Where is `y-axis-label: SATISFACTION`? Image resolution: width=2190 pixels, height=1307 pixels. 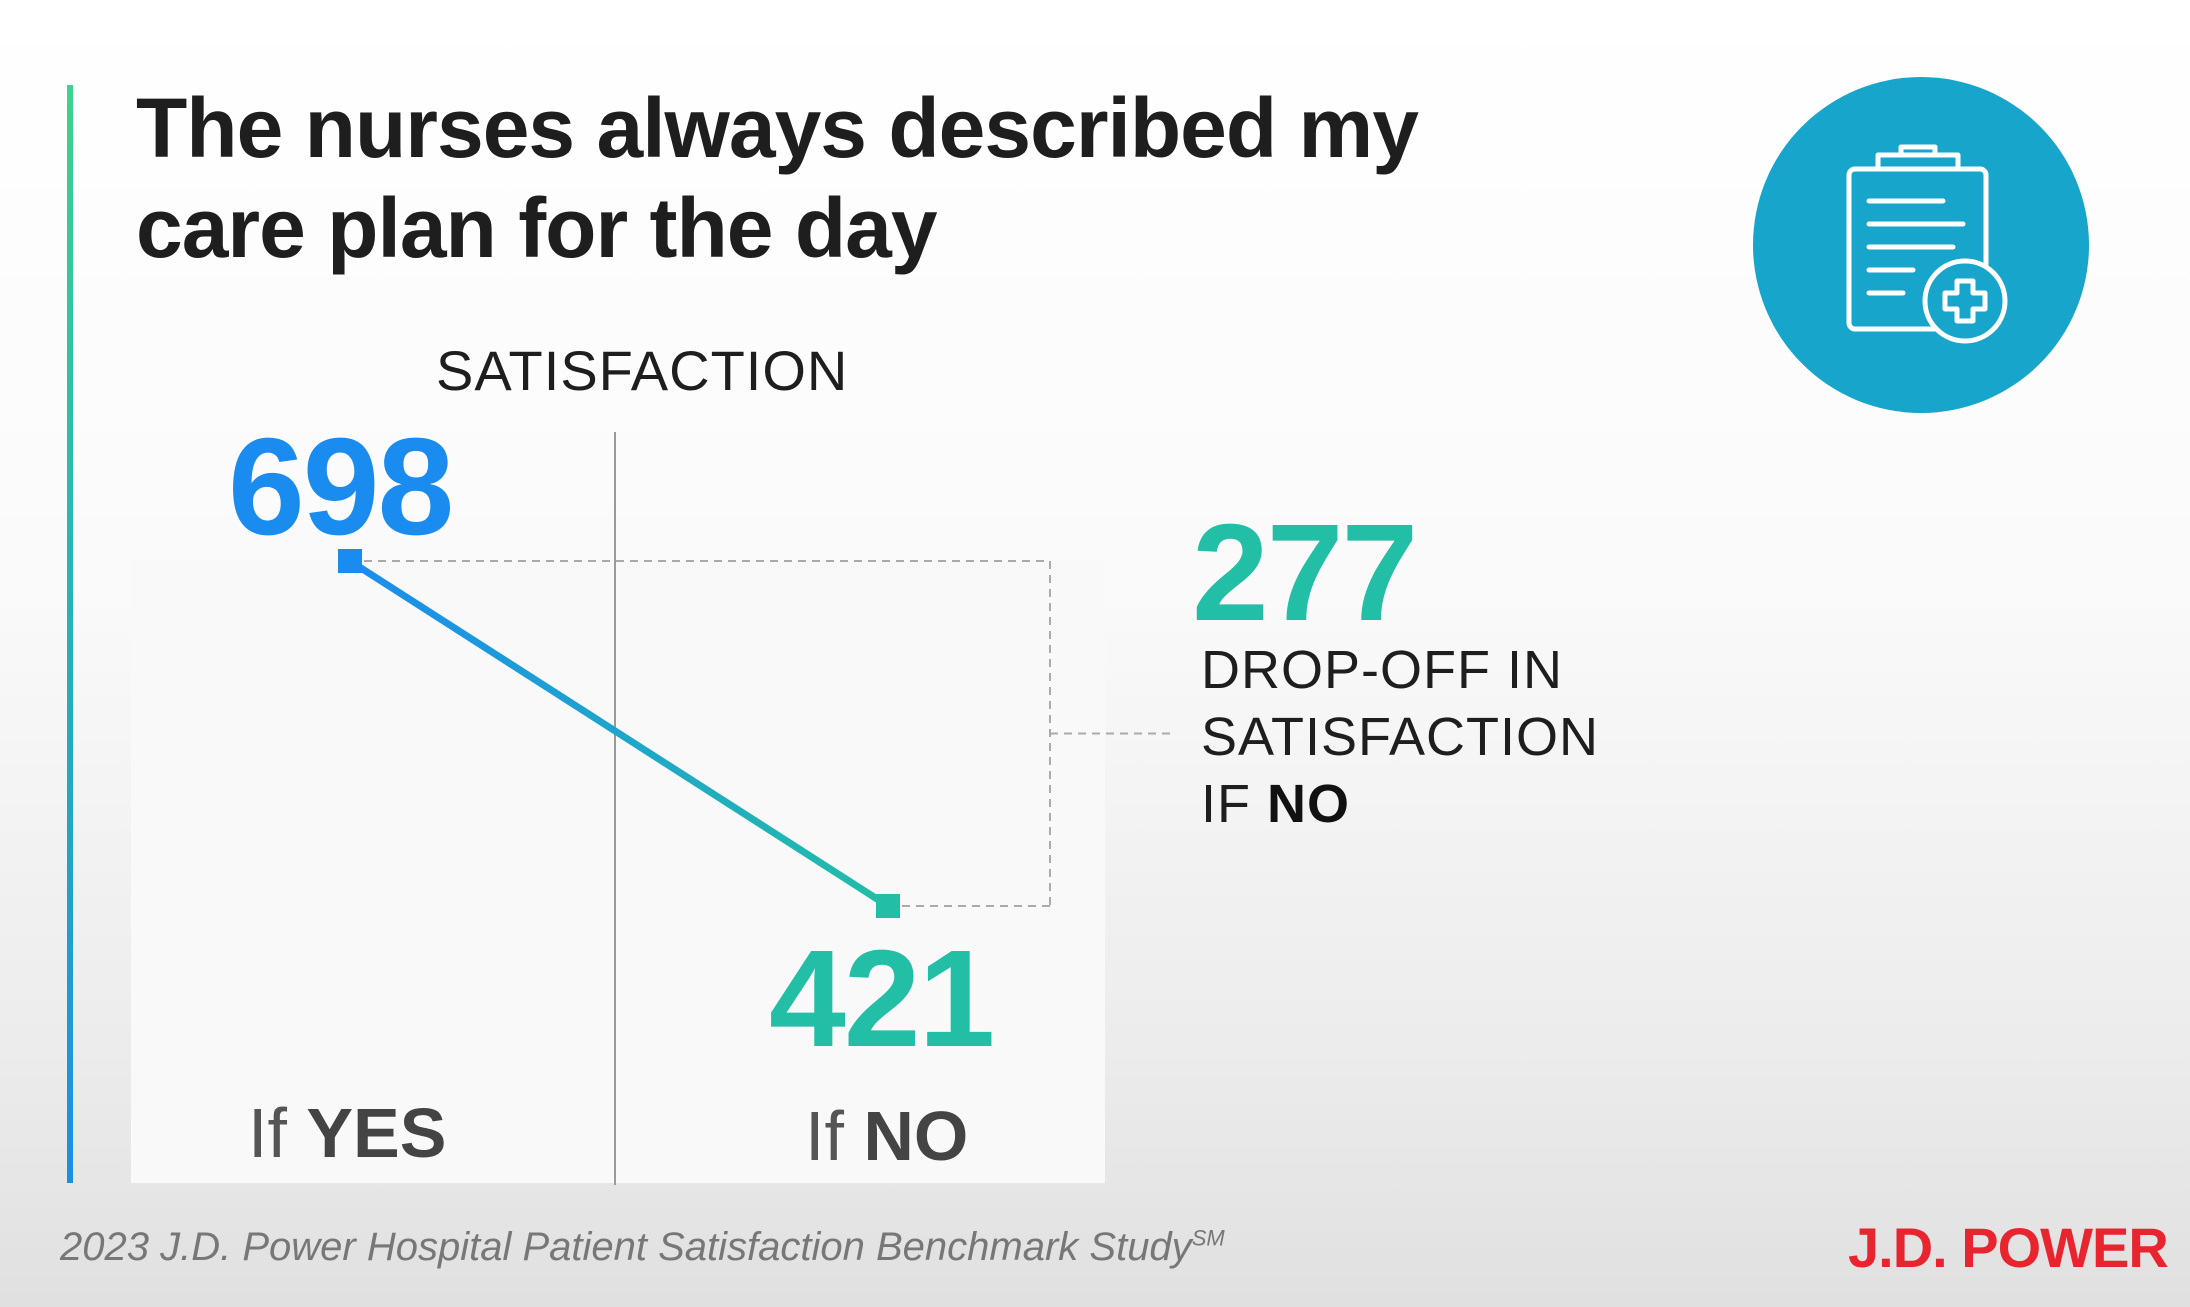 y-axis-label: SATISFACTION is located at coordinates (642, 370).